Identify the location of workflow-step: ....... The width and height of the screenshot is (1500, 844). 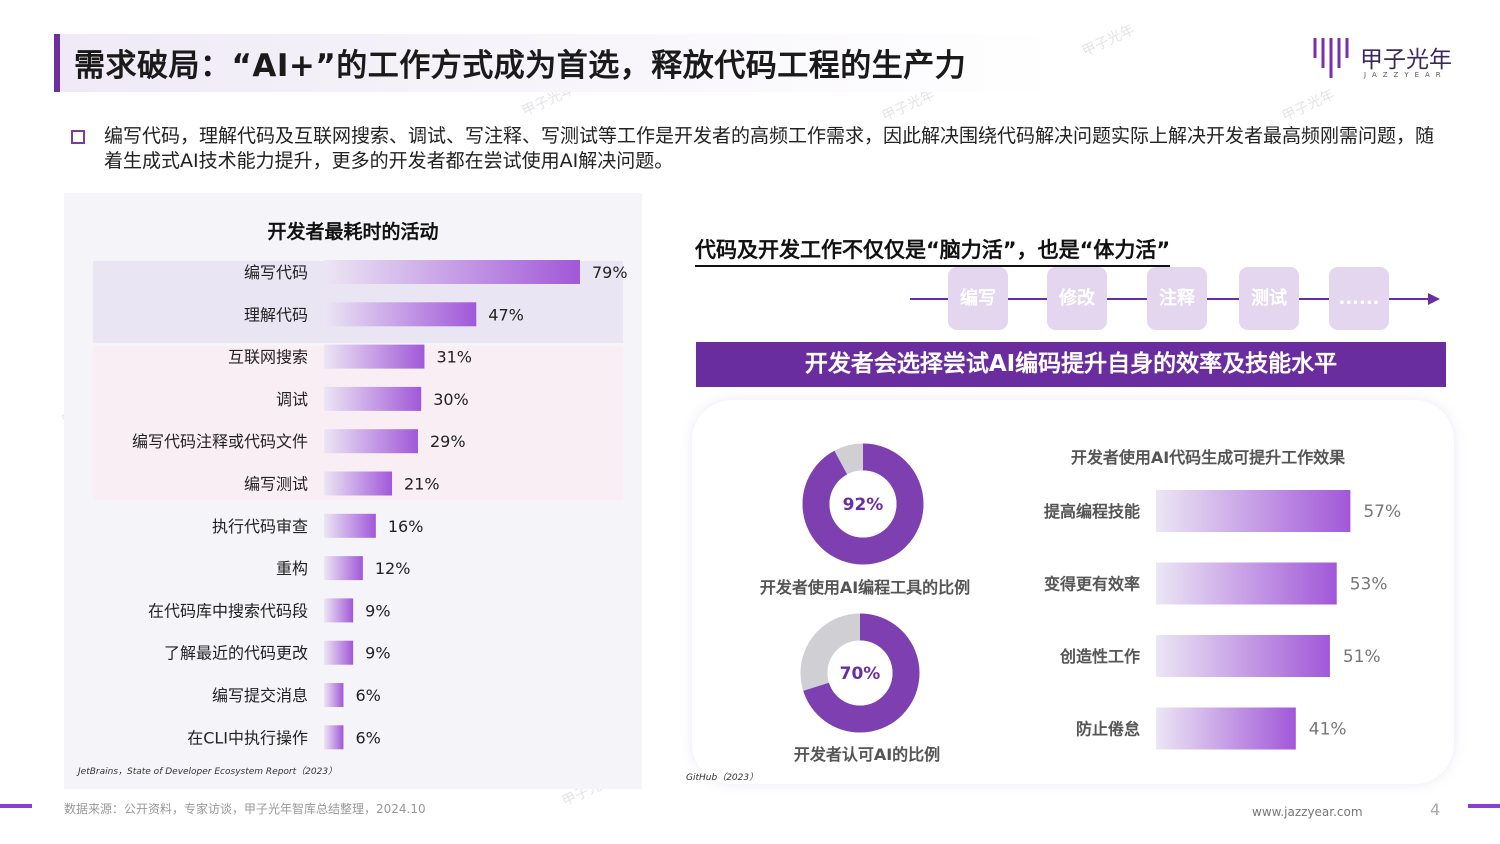
(1359, 298).